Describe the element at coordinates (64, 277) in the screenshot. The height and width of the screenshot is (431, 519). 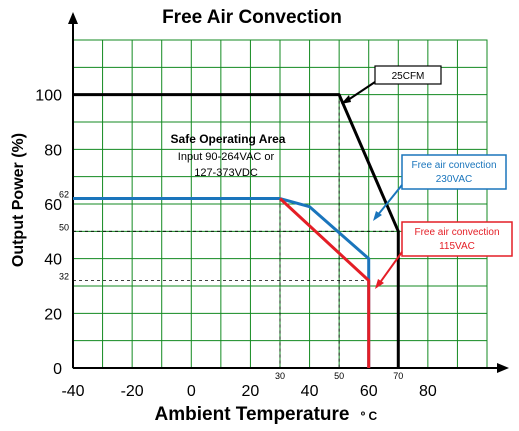
I see `y-minor-tick-label: 32` at that location.